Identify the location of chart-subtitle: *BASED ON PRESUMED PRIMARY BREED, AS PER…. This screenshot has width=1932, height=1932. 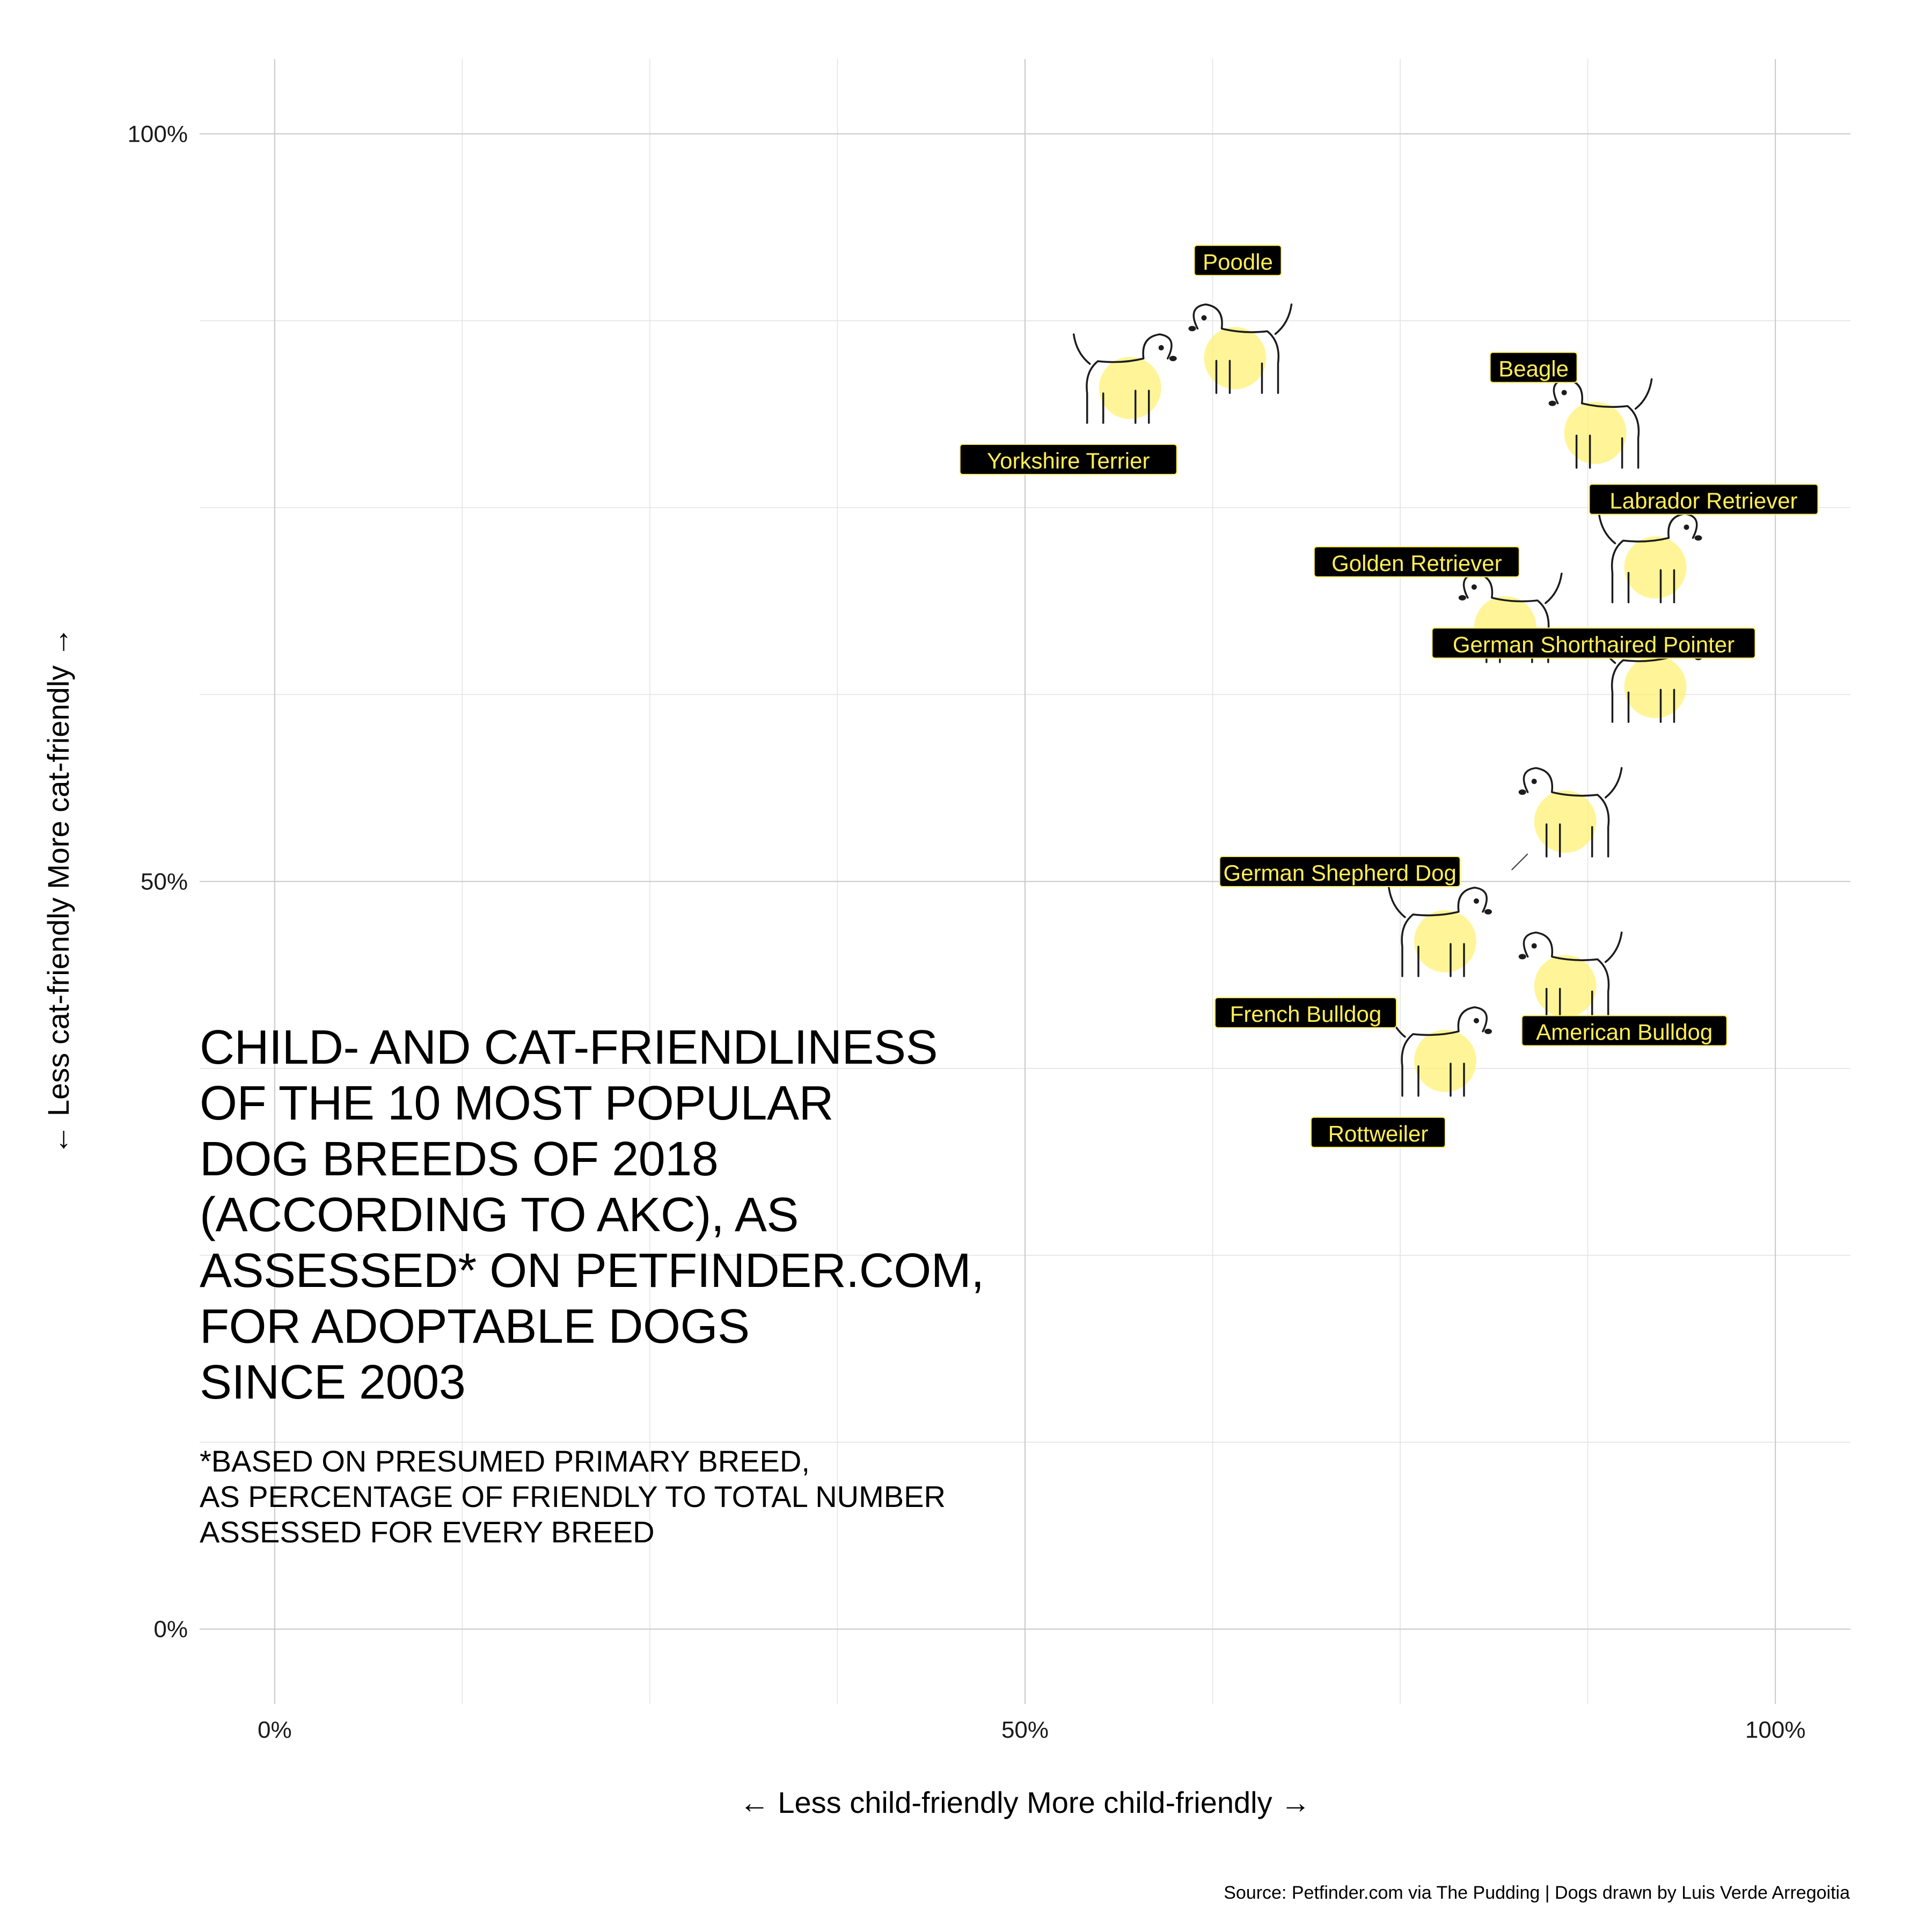
(656, 1497).